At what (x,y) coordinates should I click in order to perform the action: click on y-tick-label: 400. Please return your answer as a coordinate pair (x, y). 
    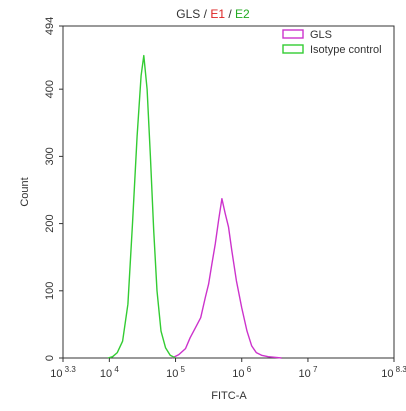
    Looking at the image, I should click on (50, 89).